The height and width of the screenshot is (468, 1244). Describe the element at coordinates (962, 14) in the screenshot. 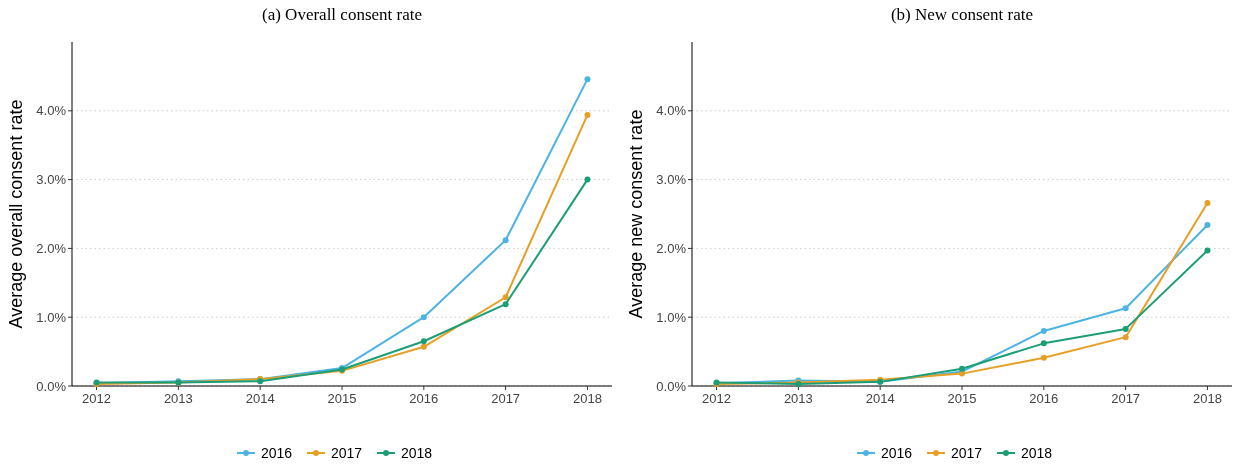

I see `chart-title: (b) New consent rate` at that location.